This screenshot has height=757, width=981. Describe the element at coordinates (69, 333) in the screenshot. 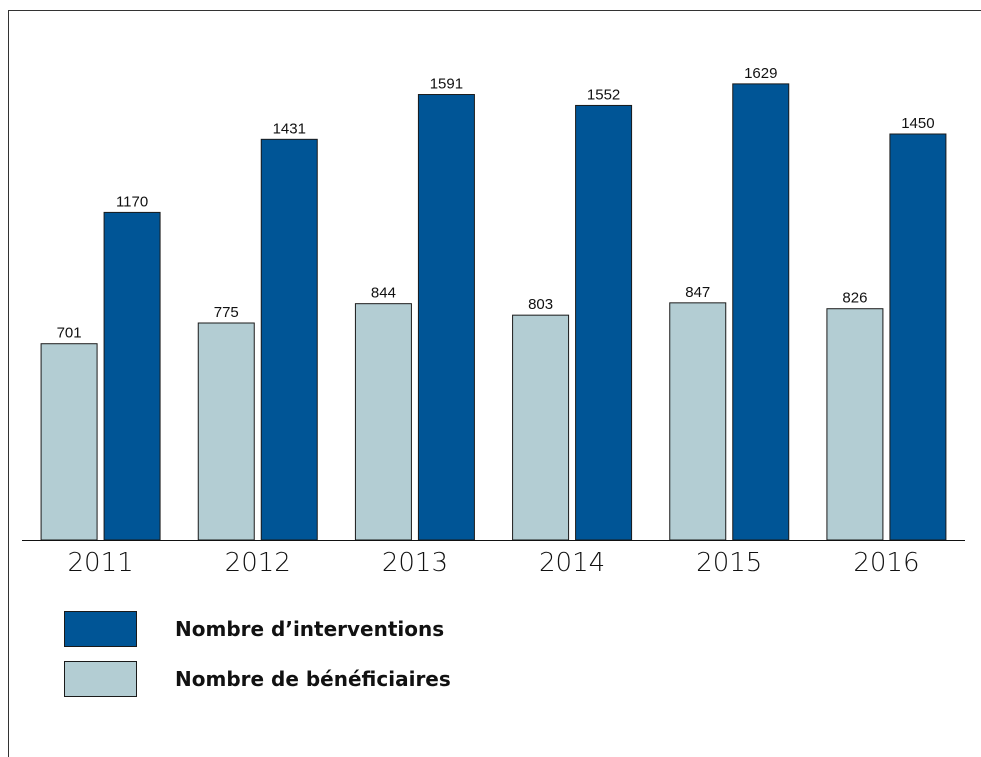

I see `data-label: 701` at that location.